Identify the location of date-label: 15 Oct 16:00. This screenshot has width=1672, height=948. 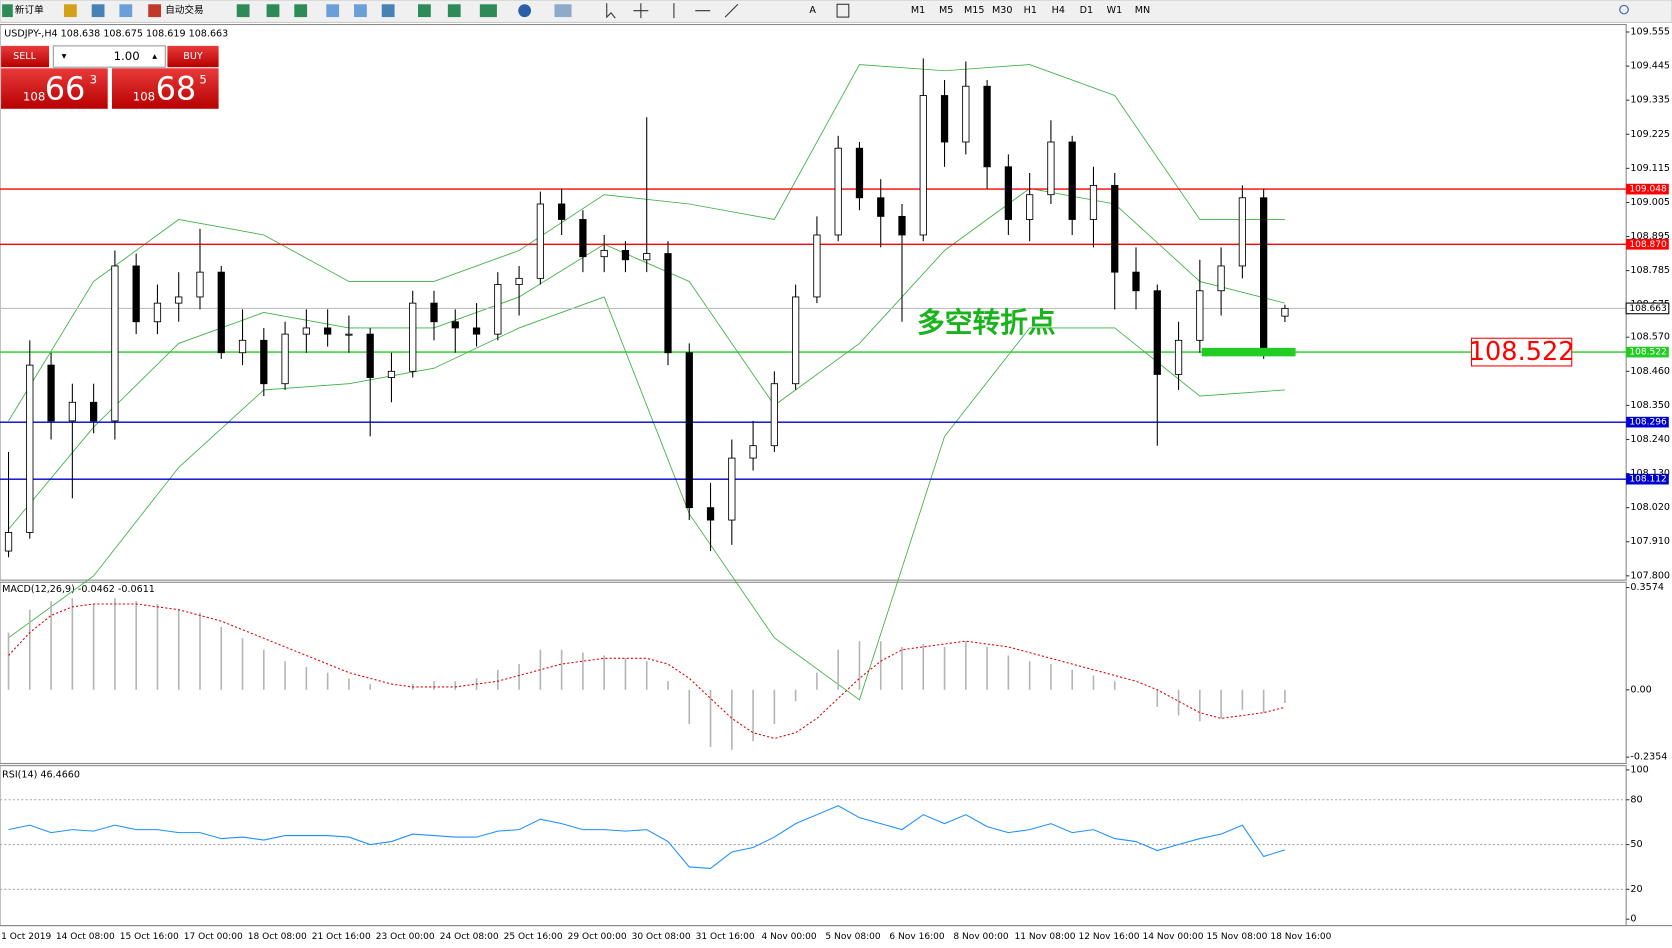
(149, 937).